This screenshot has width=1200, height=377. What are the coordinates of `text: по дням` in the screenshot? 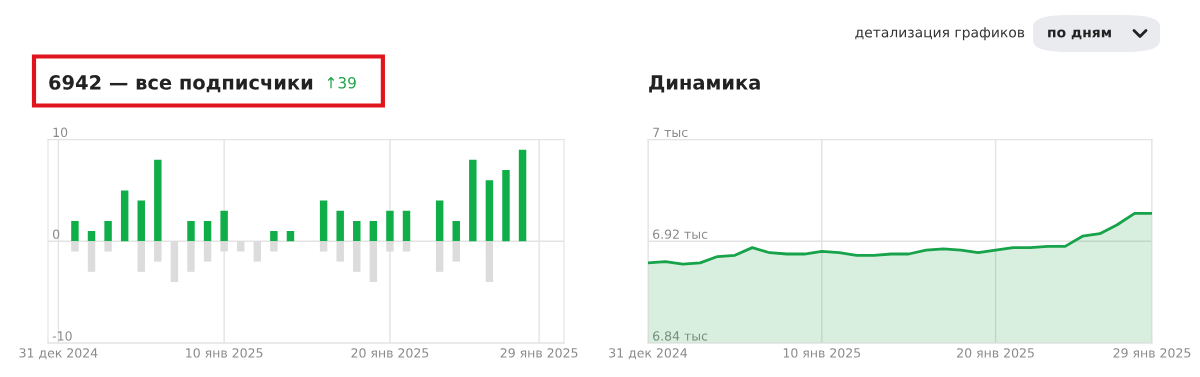 It's located at (1079, 34).